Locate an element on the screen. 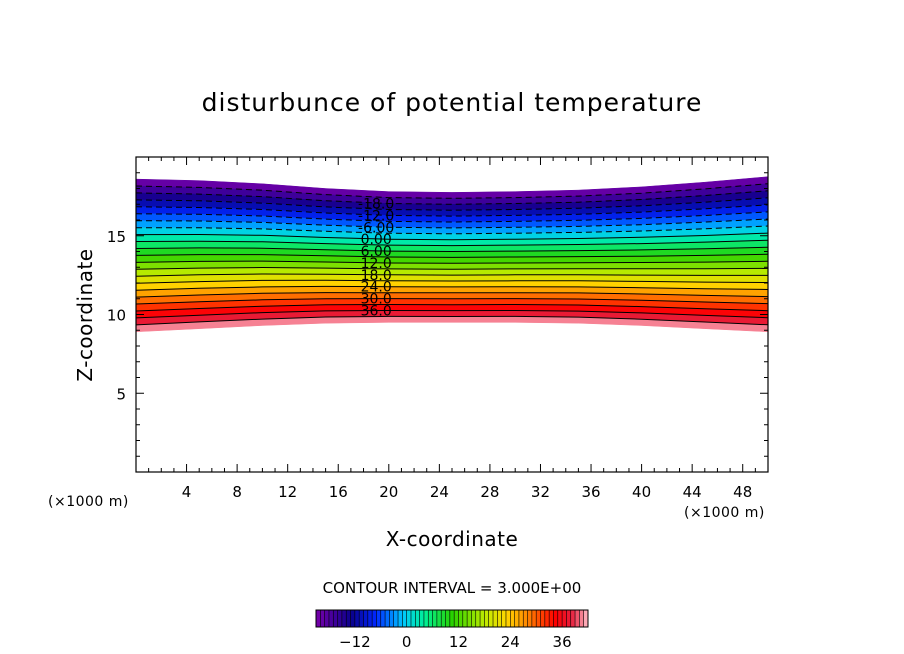 This screenshot has height=654, width=904. contour-label: 12.0 is located at coordinates (376, 264).